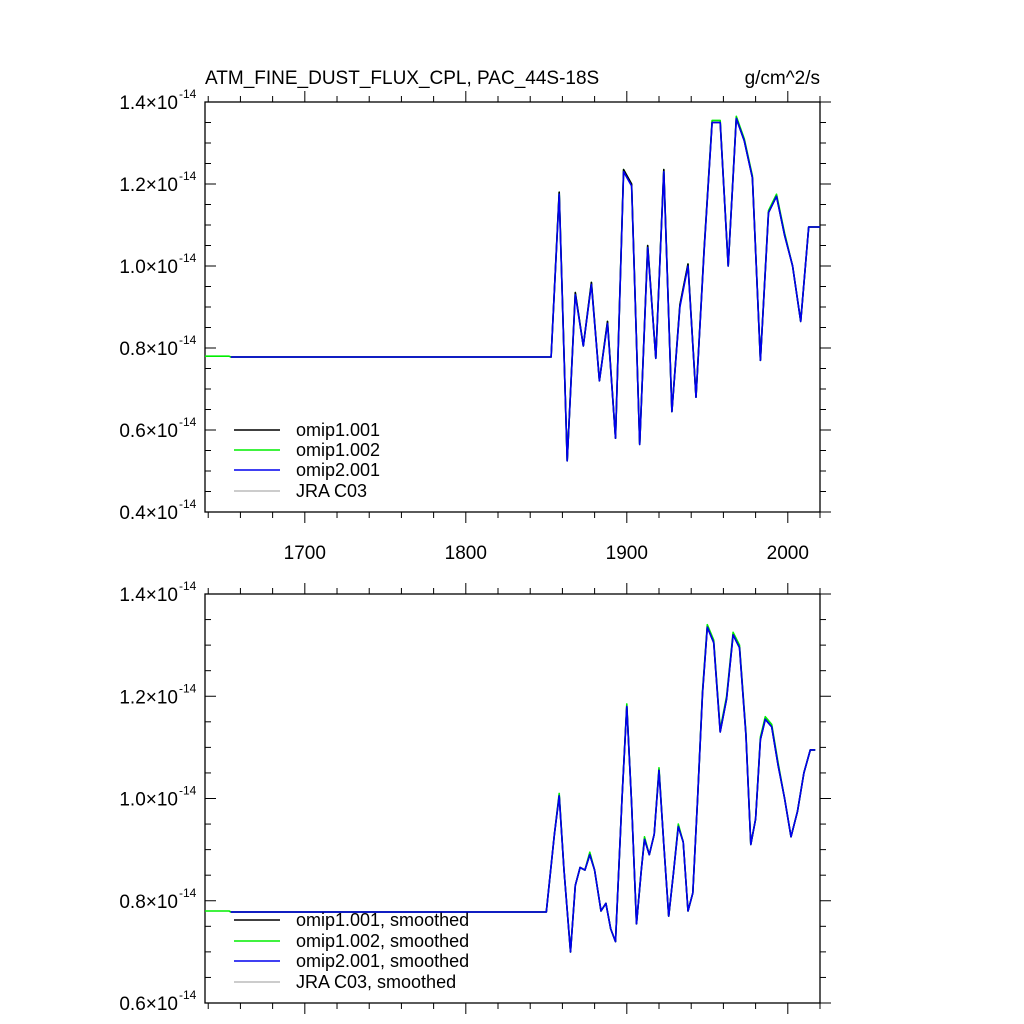 The height and width of the screenshot is (1024, 1024). Describe the element at coordinates (627, 553) in the screenshot. I see `x-tick-label: 1900` at that location.